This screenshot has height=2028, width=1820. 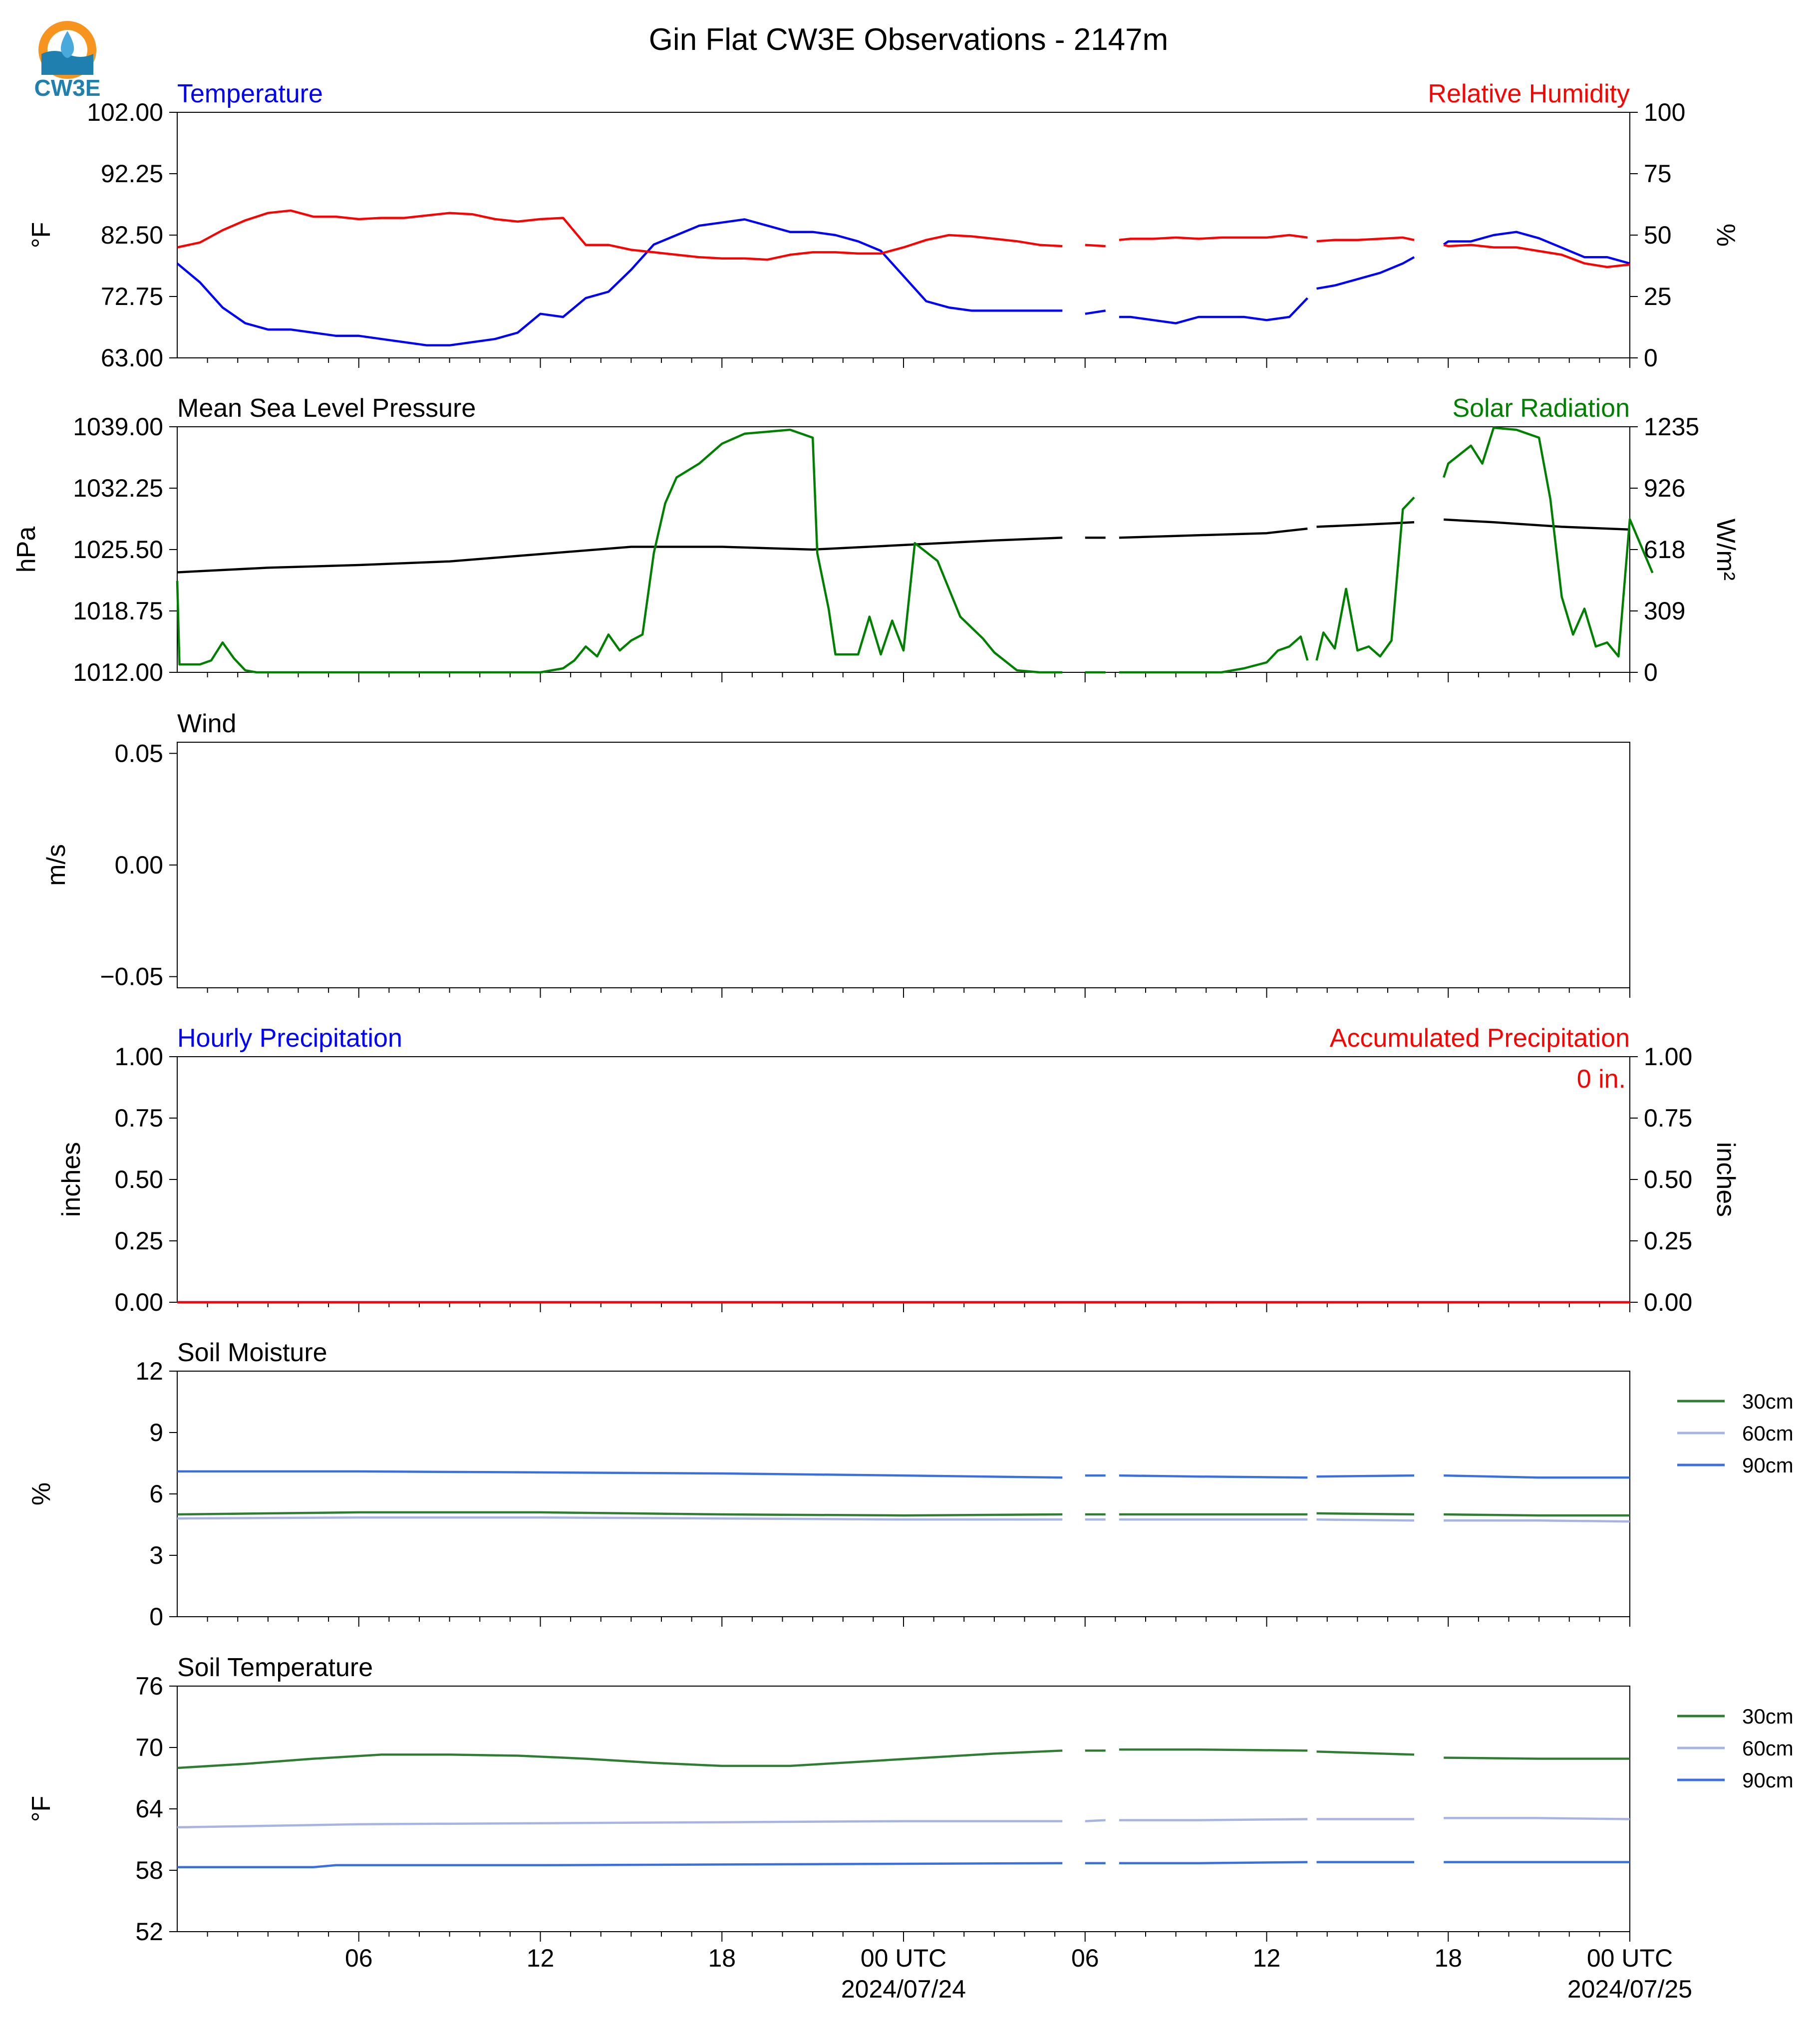 I want to click on y-tick-label: −0.05, so click(x=131, y=977).